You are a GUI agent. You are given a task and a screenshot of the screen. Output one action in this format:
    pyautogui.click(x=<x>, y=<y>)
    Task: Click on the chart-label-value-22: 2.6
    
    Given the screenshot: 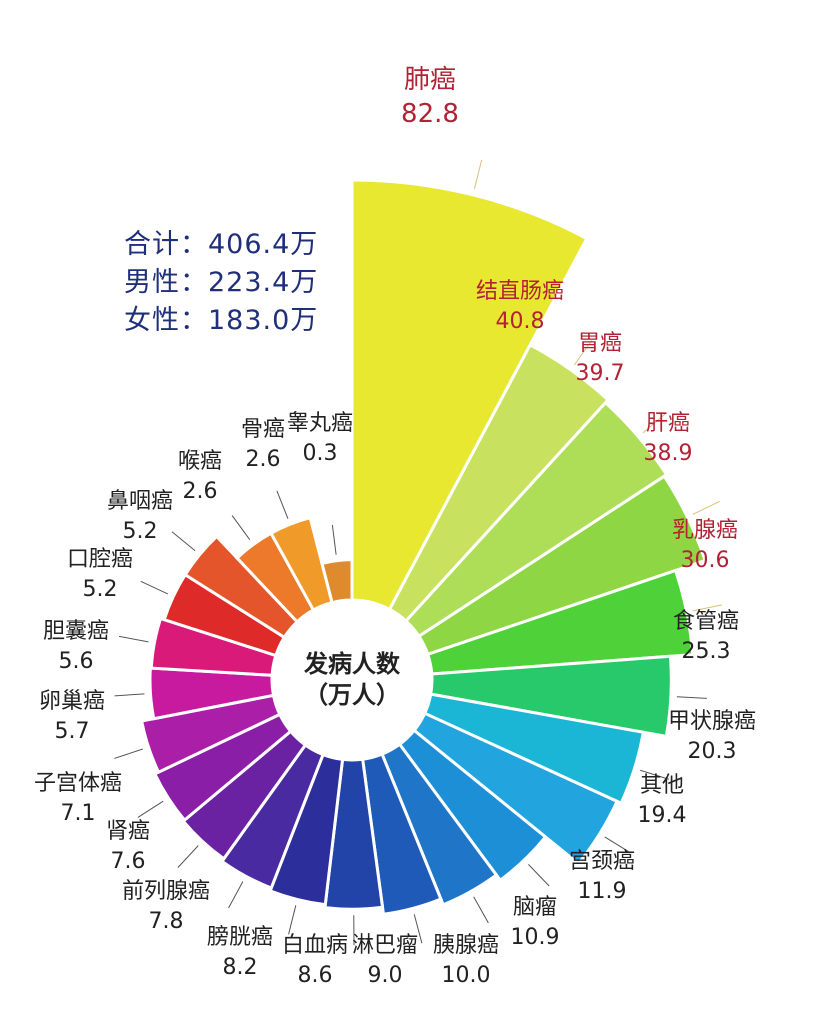 What is the action you would take?
    pyautogui.click(x=263, y=459)
    